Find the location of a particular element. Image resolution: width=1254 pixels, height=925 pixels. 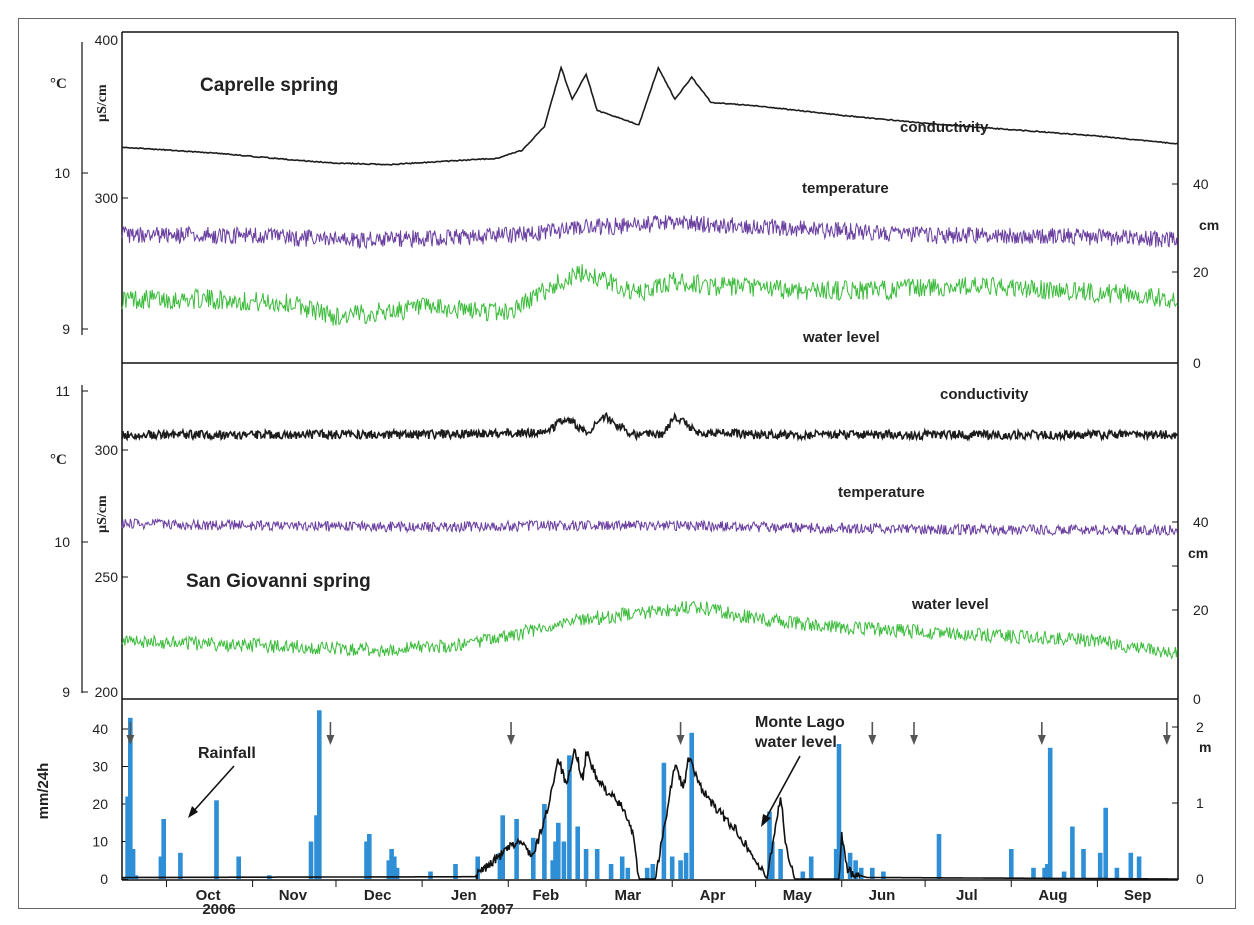

series-label-temperature: temperature is located at coordinates (845, 188).